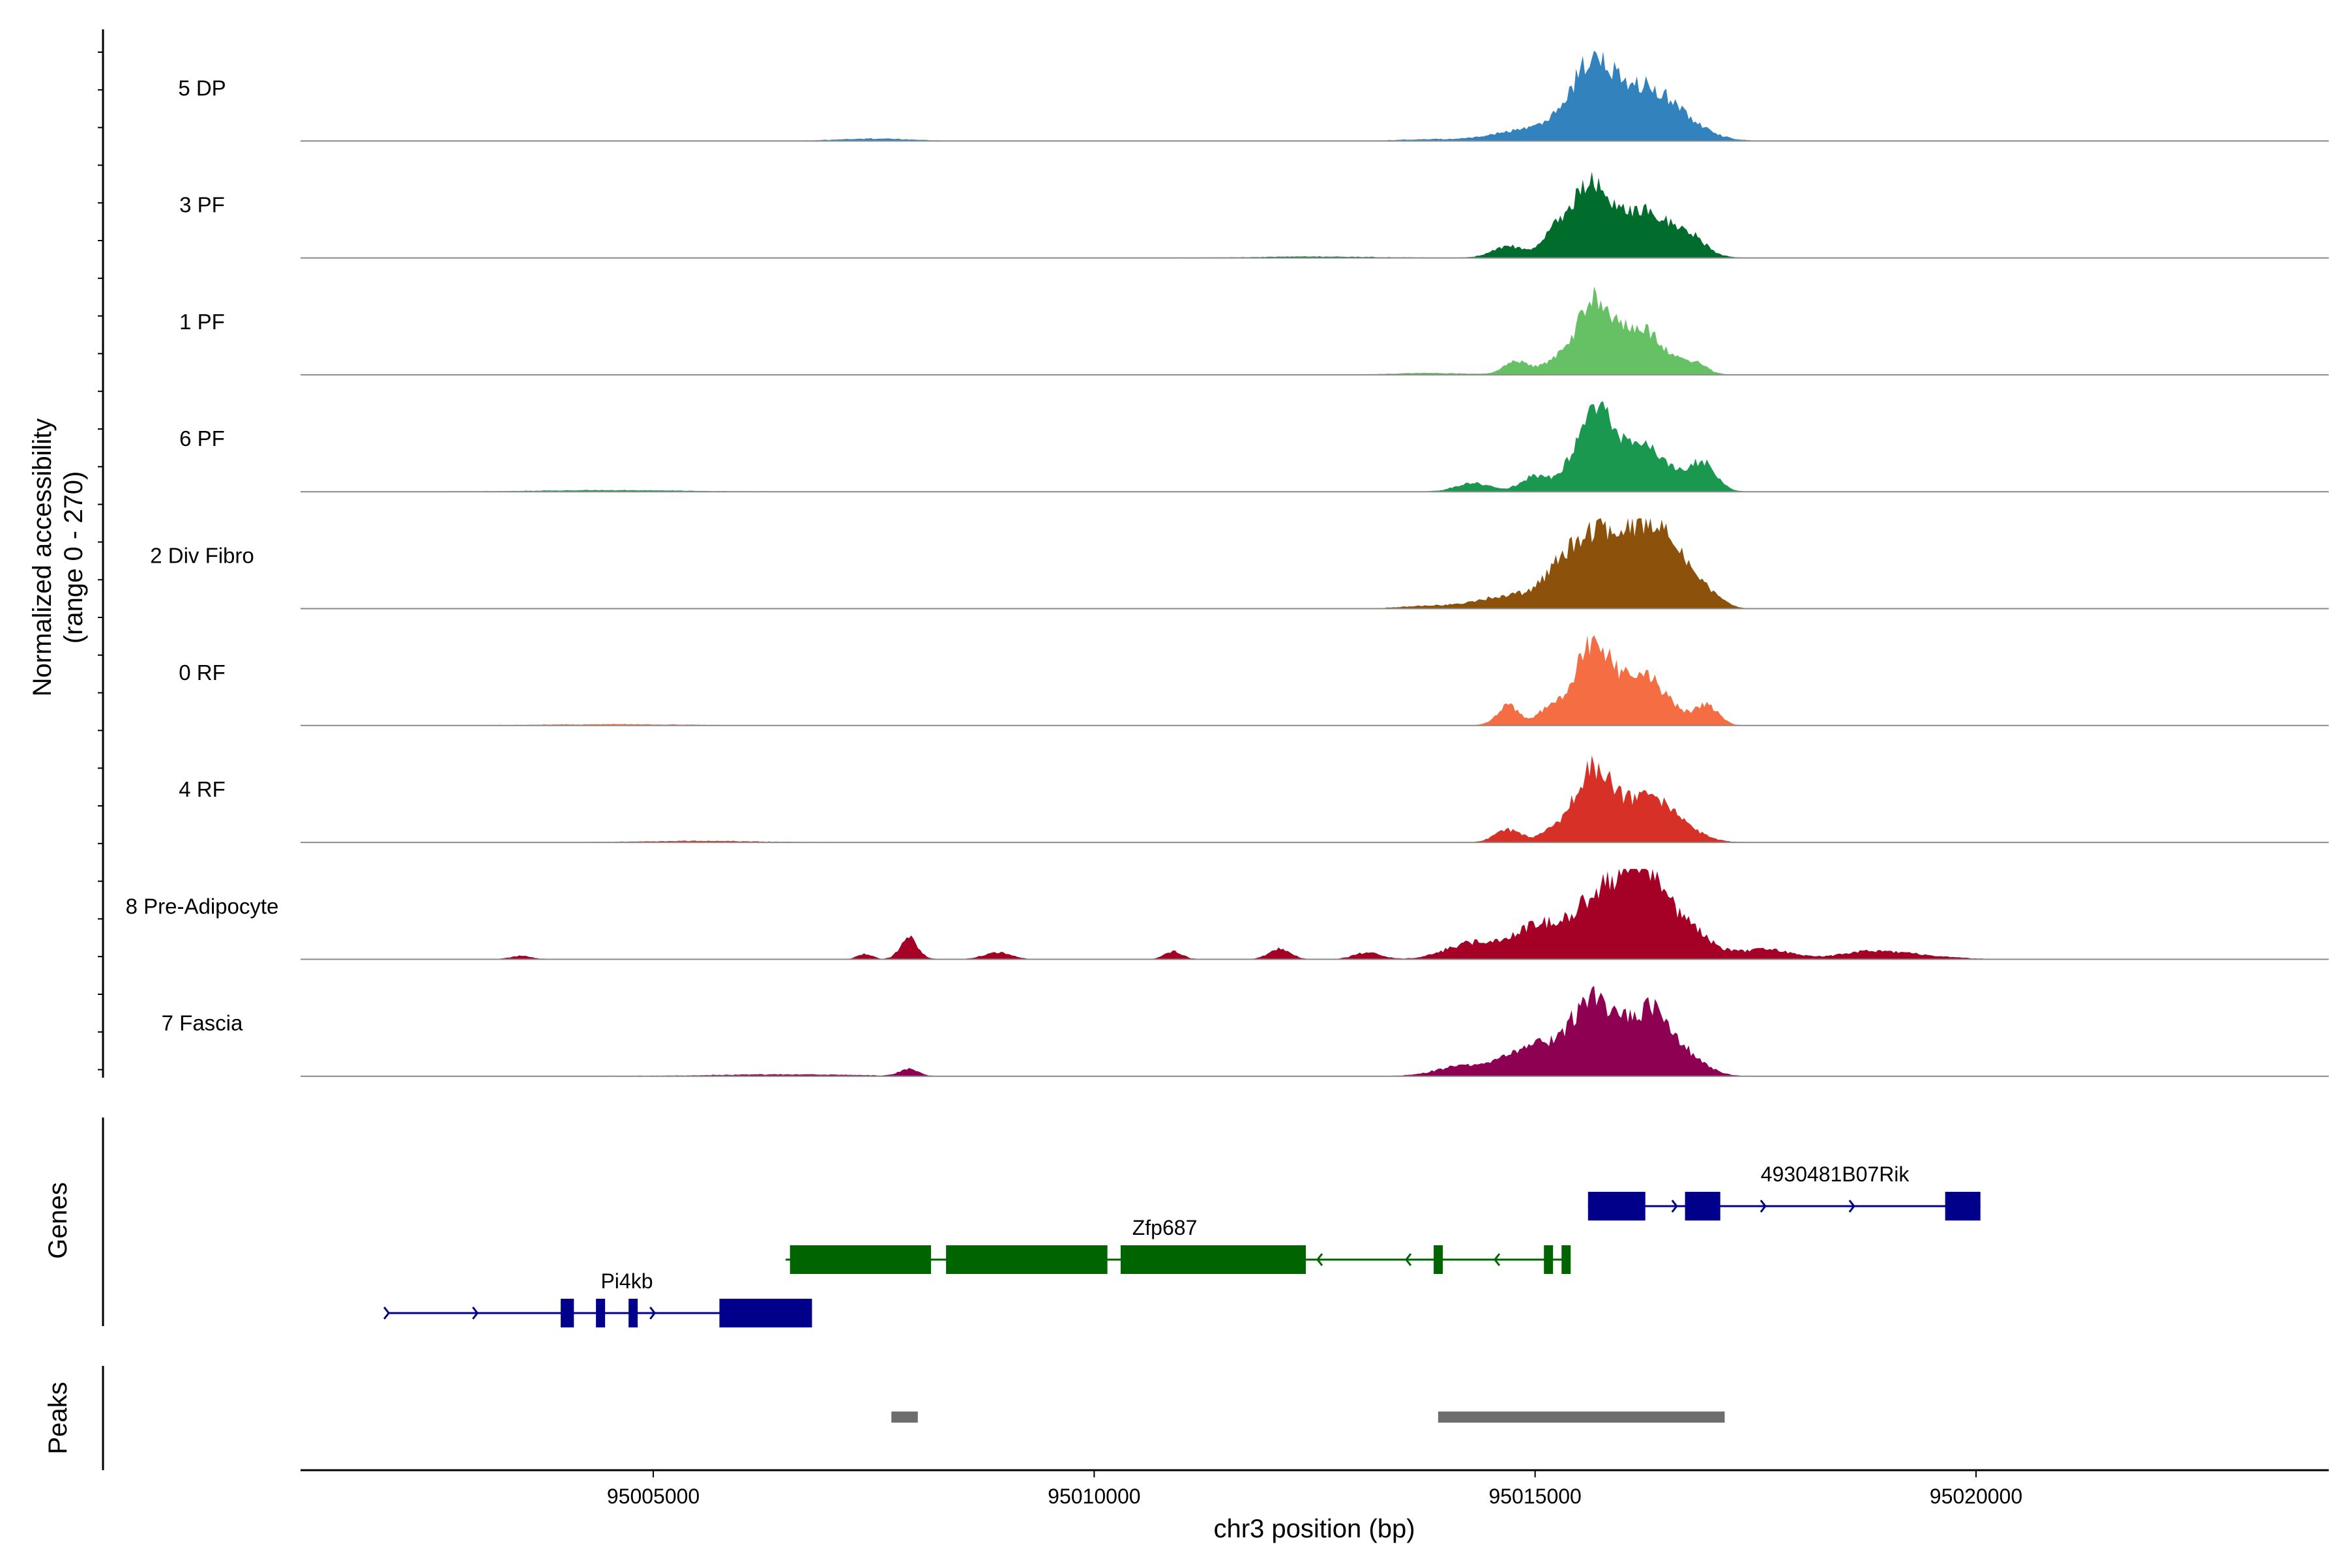 This screenshot has width=2347, height=1568. I want to click on gene-2: Zfp687, so click(1178, 1245).